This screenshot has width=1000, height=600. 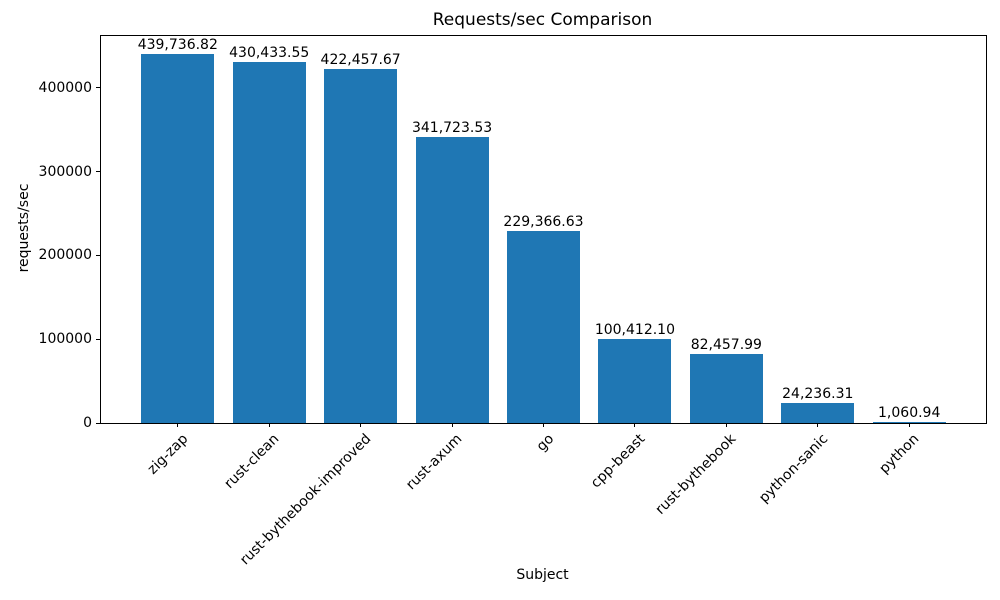 I want to click on bar-value-label: 82,457.99, so click(x=726, y=344).